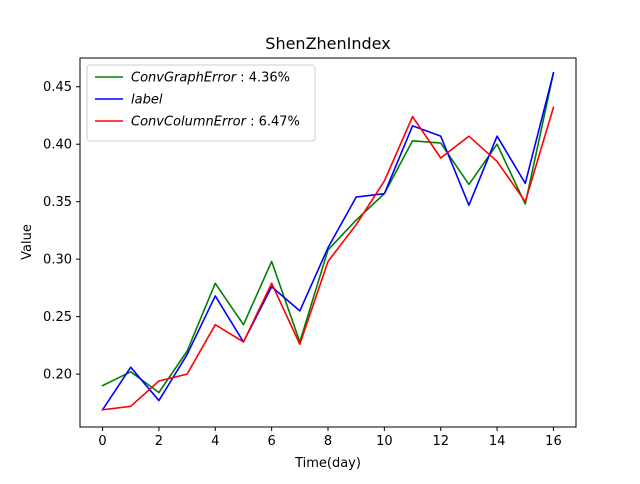 The image size is (640, 484). What do you see at coordinates (189, 122) in the screenshot?
I see `legend-label-name: ConvColumnError` at bounding box center [189, 122].